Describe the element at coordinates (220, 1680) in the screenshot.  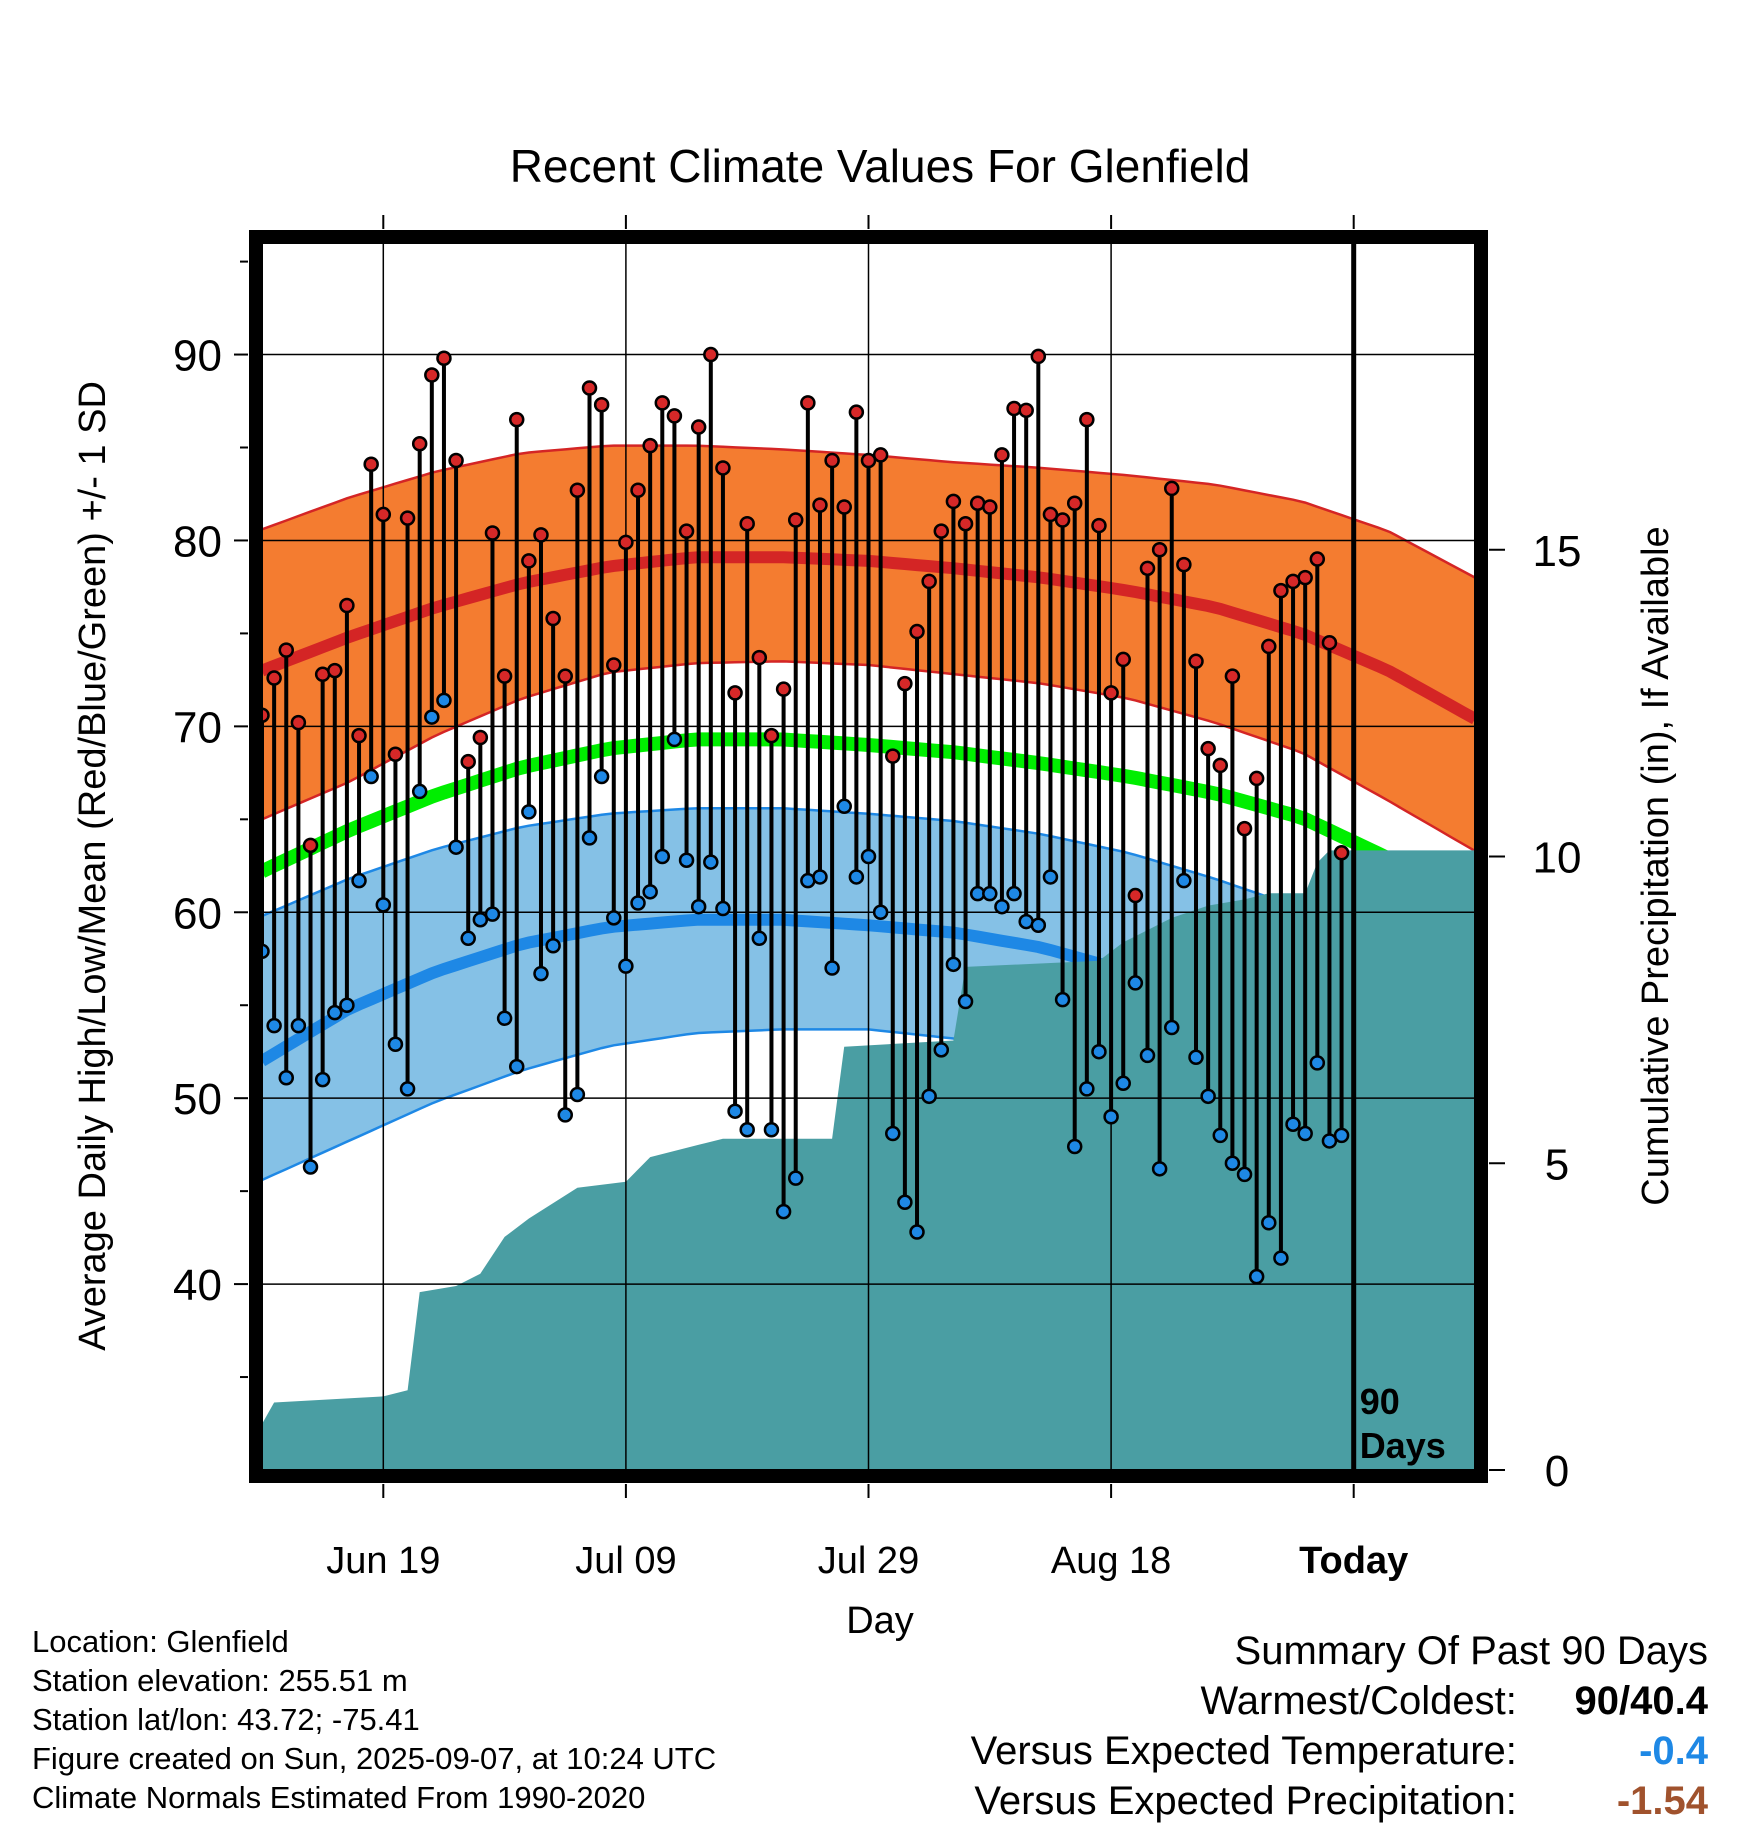
I see `elevation-text: Station elevation: 255.51 m` at that location.